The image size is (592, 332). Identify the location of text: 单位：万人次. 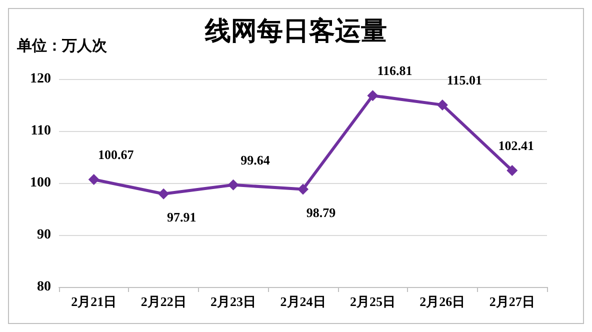
(62, 46).